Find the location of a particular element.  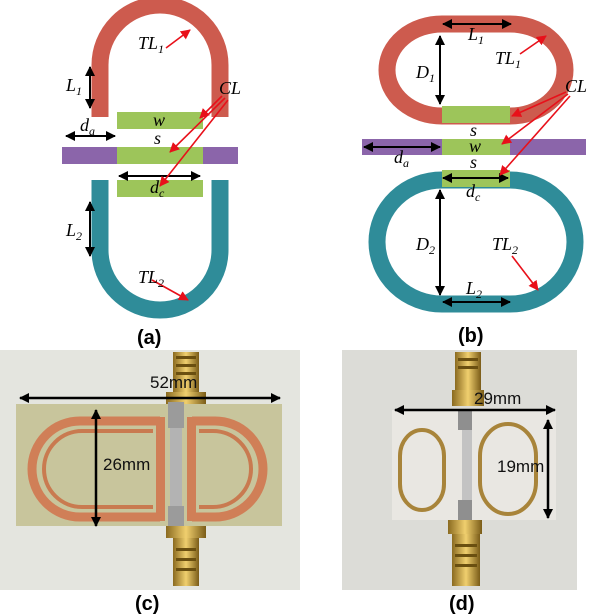

tl1-trace is located at coordinates (160, 58).